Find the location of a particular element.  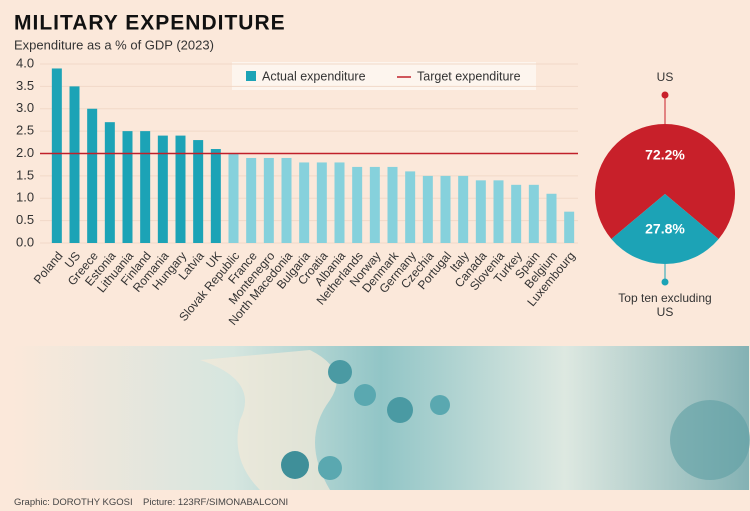

value-label: 72.2% is located at coordinates (665, 155).